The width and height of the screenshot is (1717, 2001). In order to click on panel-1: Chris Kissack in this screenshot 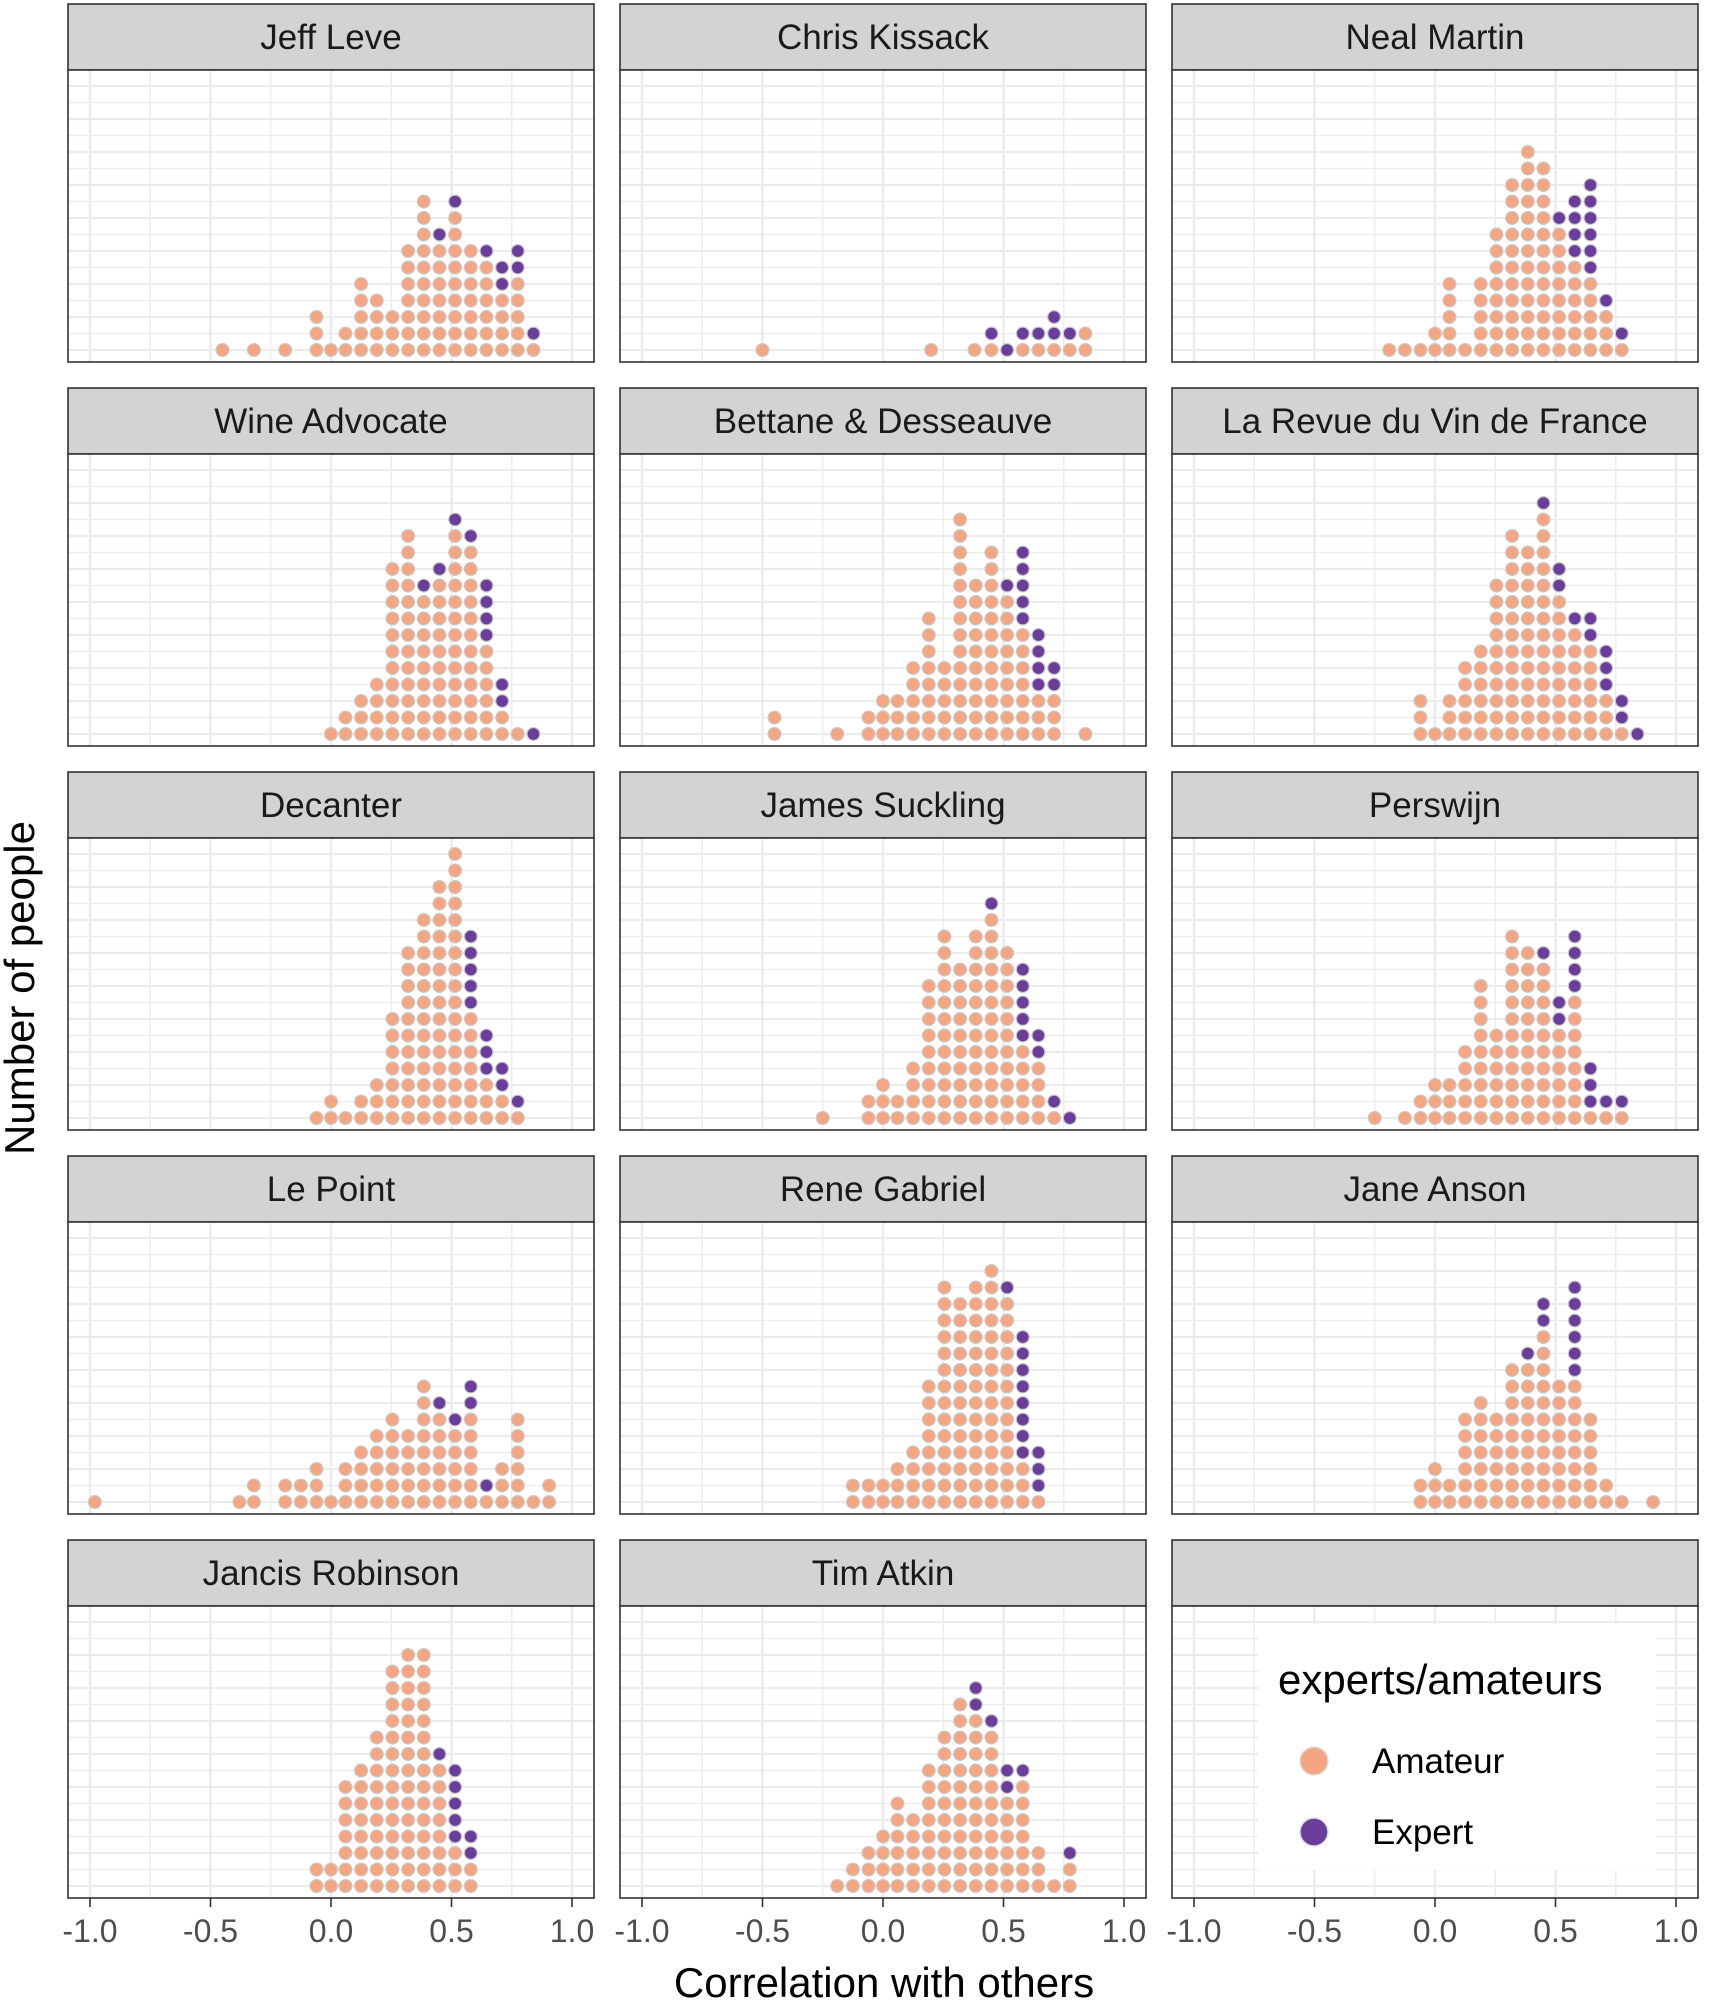, I will do `click(883, 183)`.